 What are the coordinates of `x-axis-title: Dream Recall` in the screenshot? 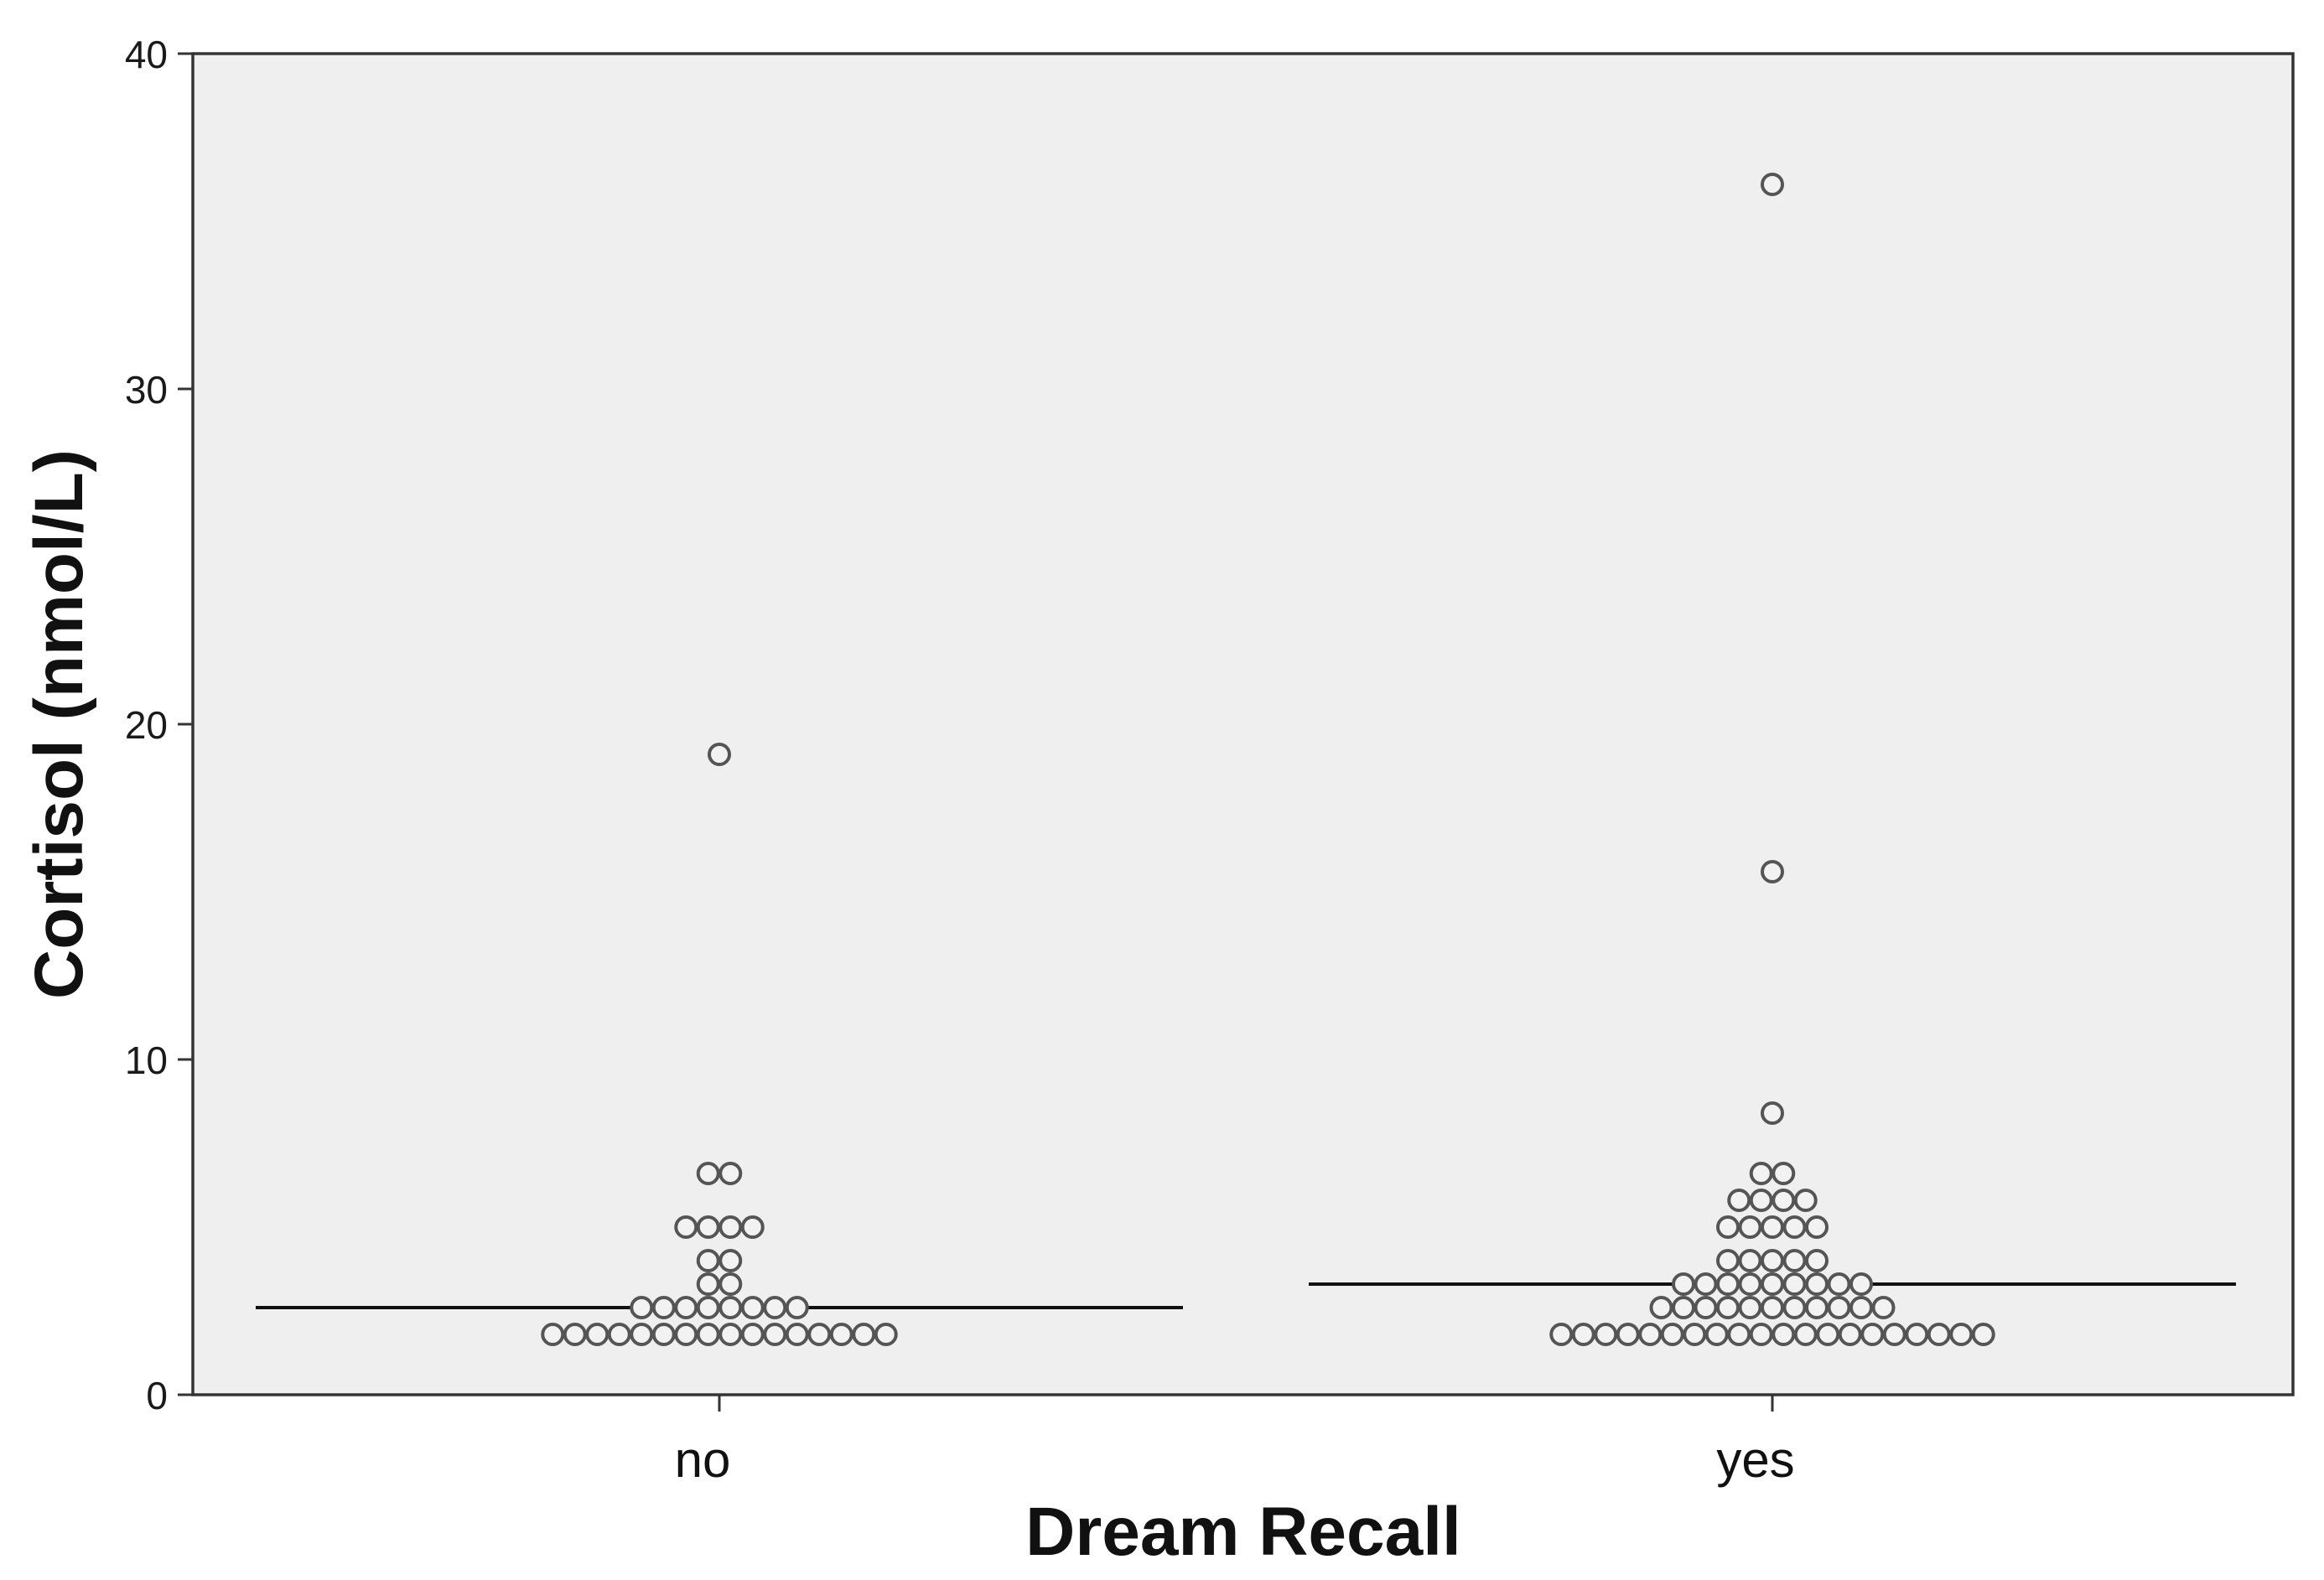 It's located at (1243, 1532).